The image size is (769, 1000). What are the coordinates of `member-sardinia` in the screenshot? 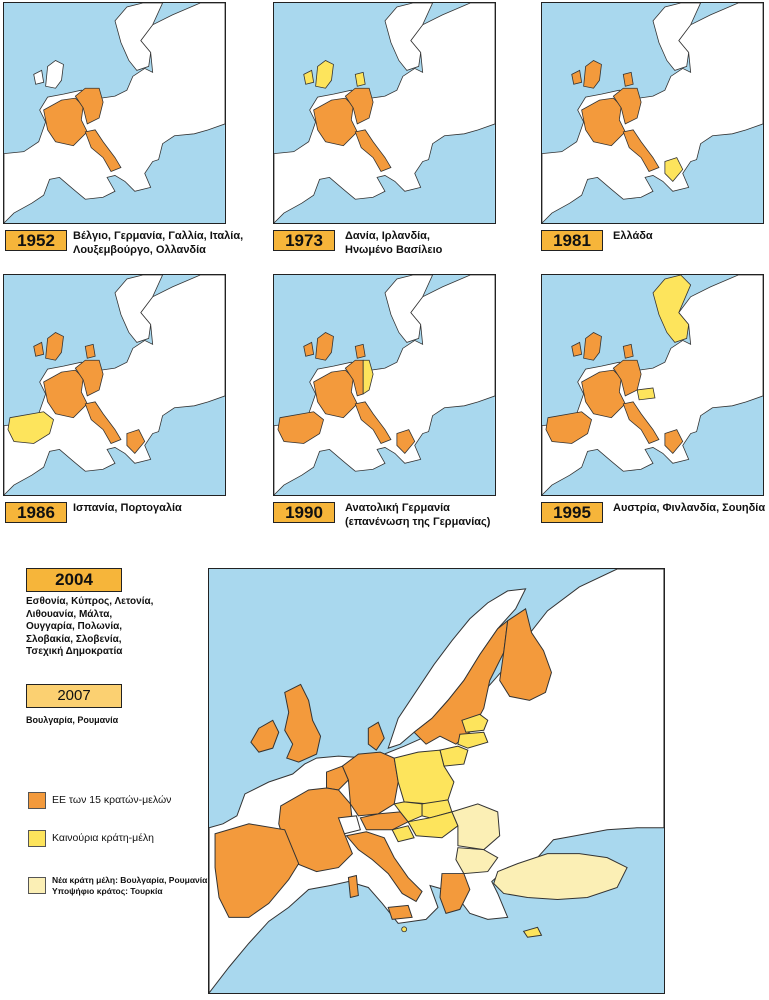 It's located at (353, 886).